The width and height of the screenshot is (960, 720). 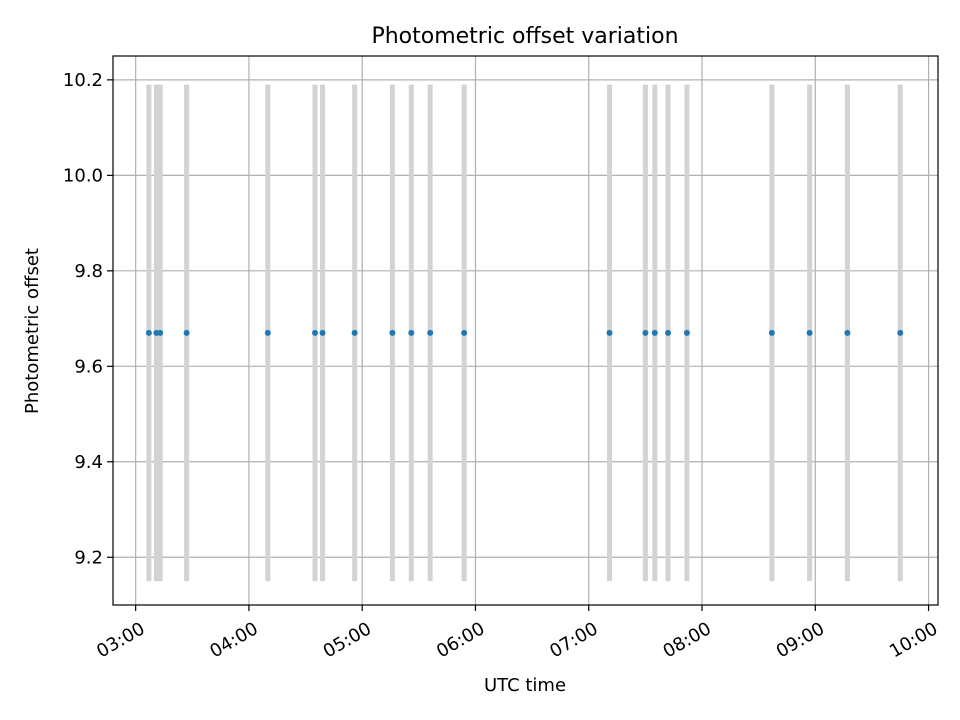 What do you see at coordinates (32, 331) in the screenshot?
I see `y-axis-title: Photometric offset` at bounding box center [32, 331].